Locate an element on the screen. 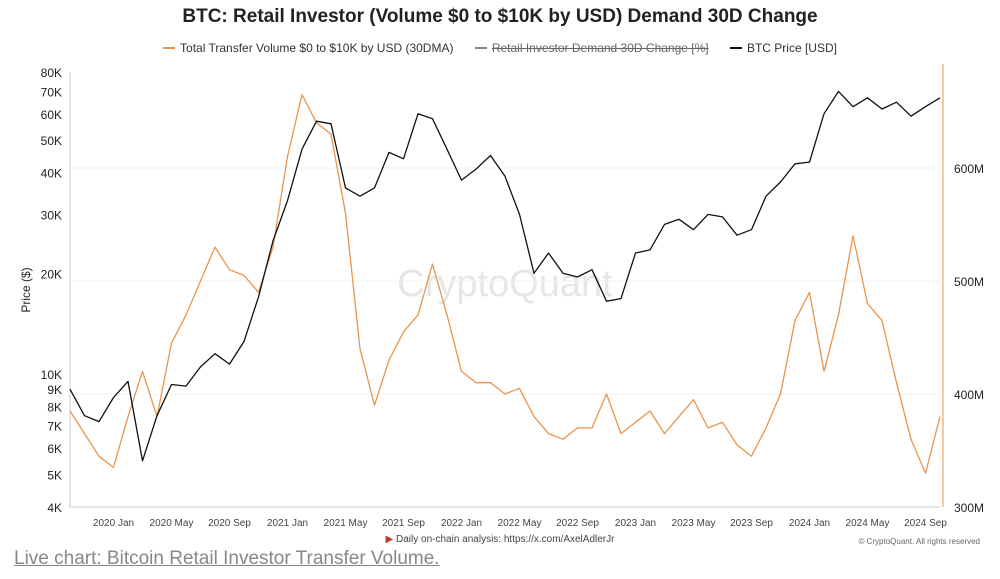  y-left-tick-label: 30K is located at coordinates (51, 215).